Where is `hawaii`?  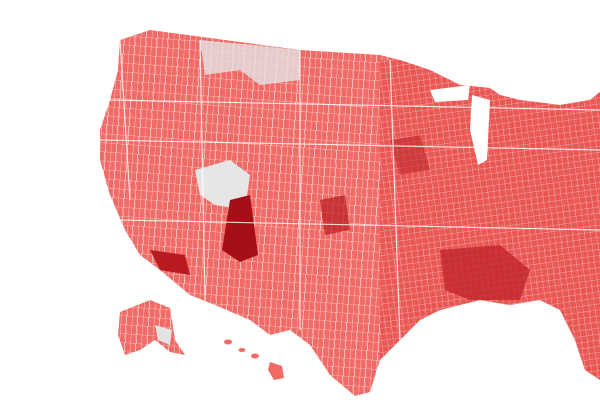 hawaii is located at coordinates (254, 359).